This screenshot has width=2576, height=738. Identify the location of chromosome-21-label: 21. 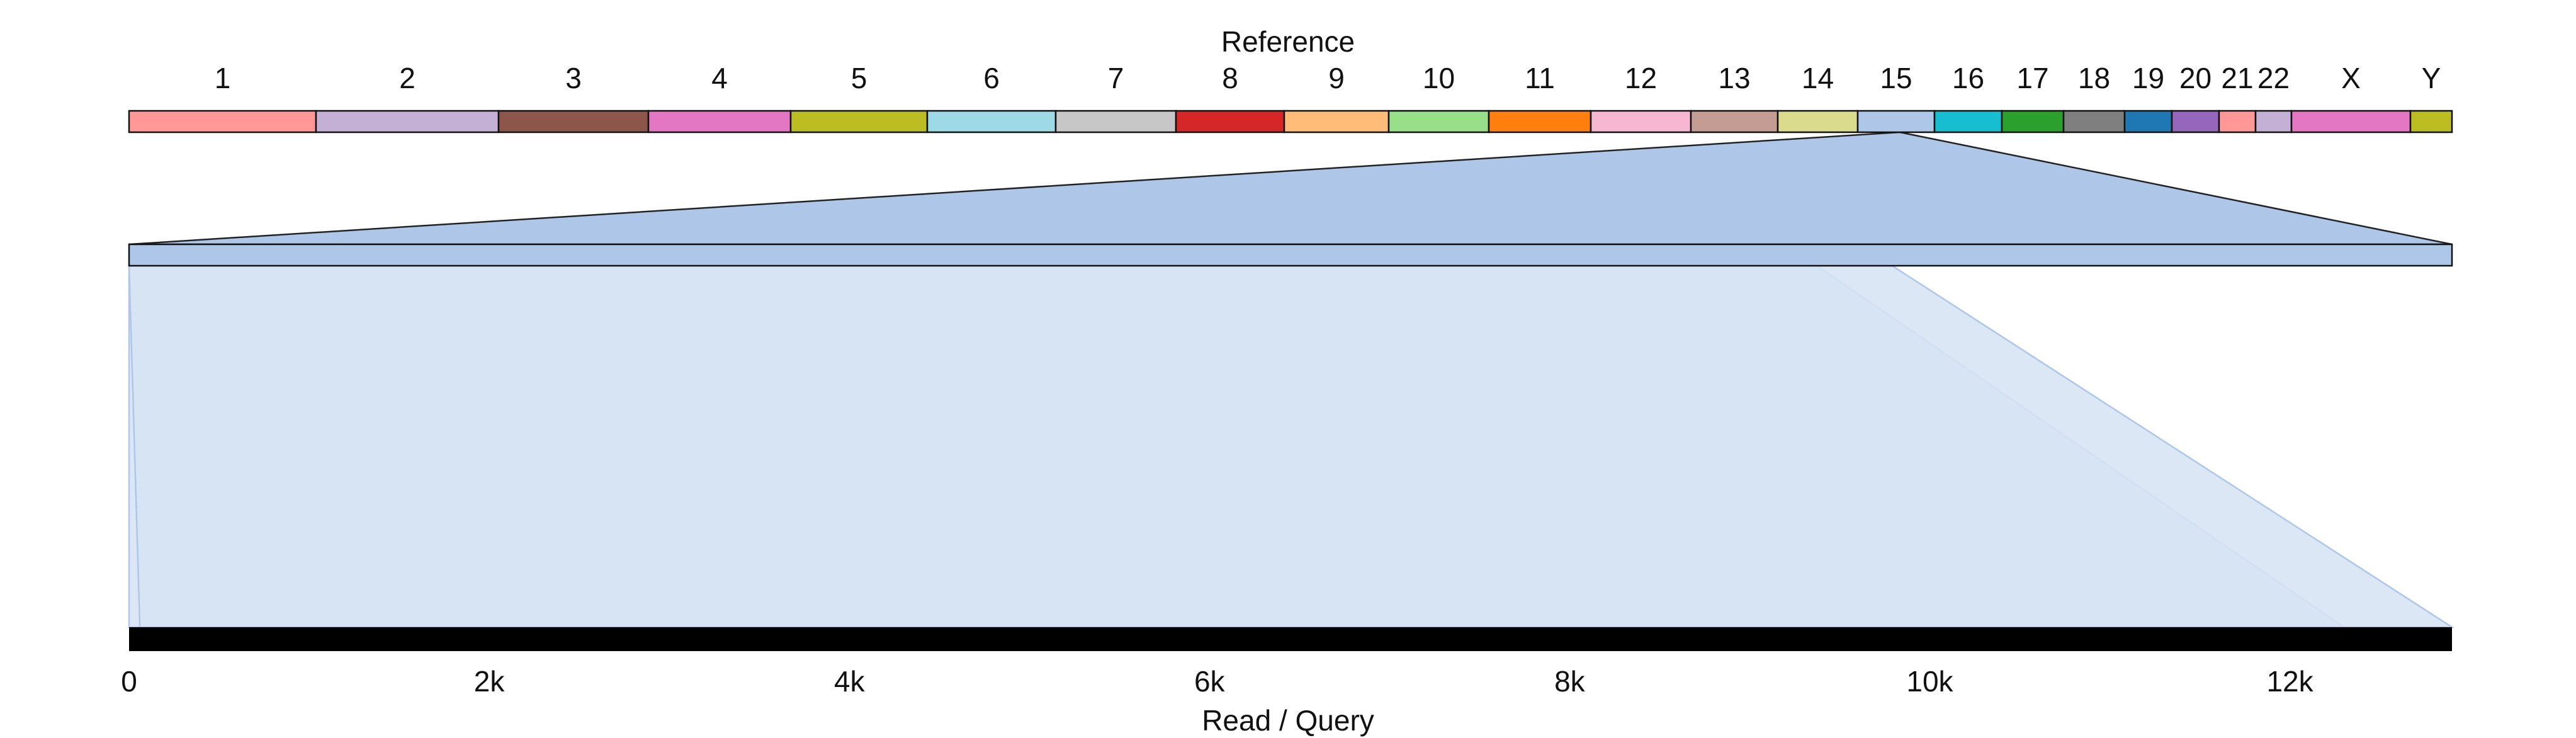
(2237, 78).